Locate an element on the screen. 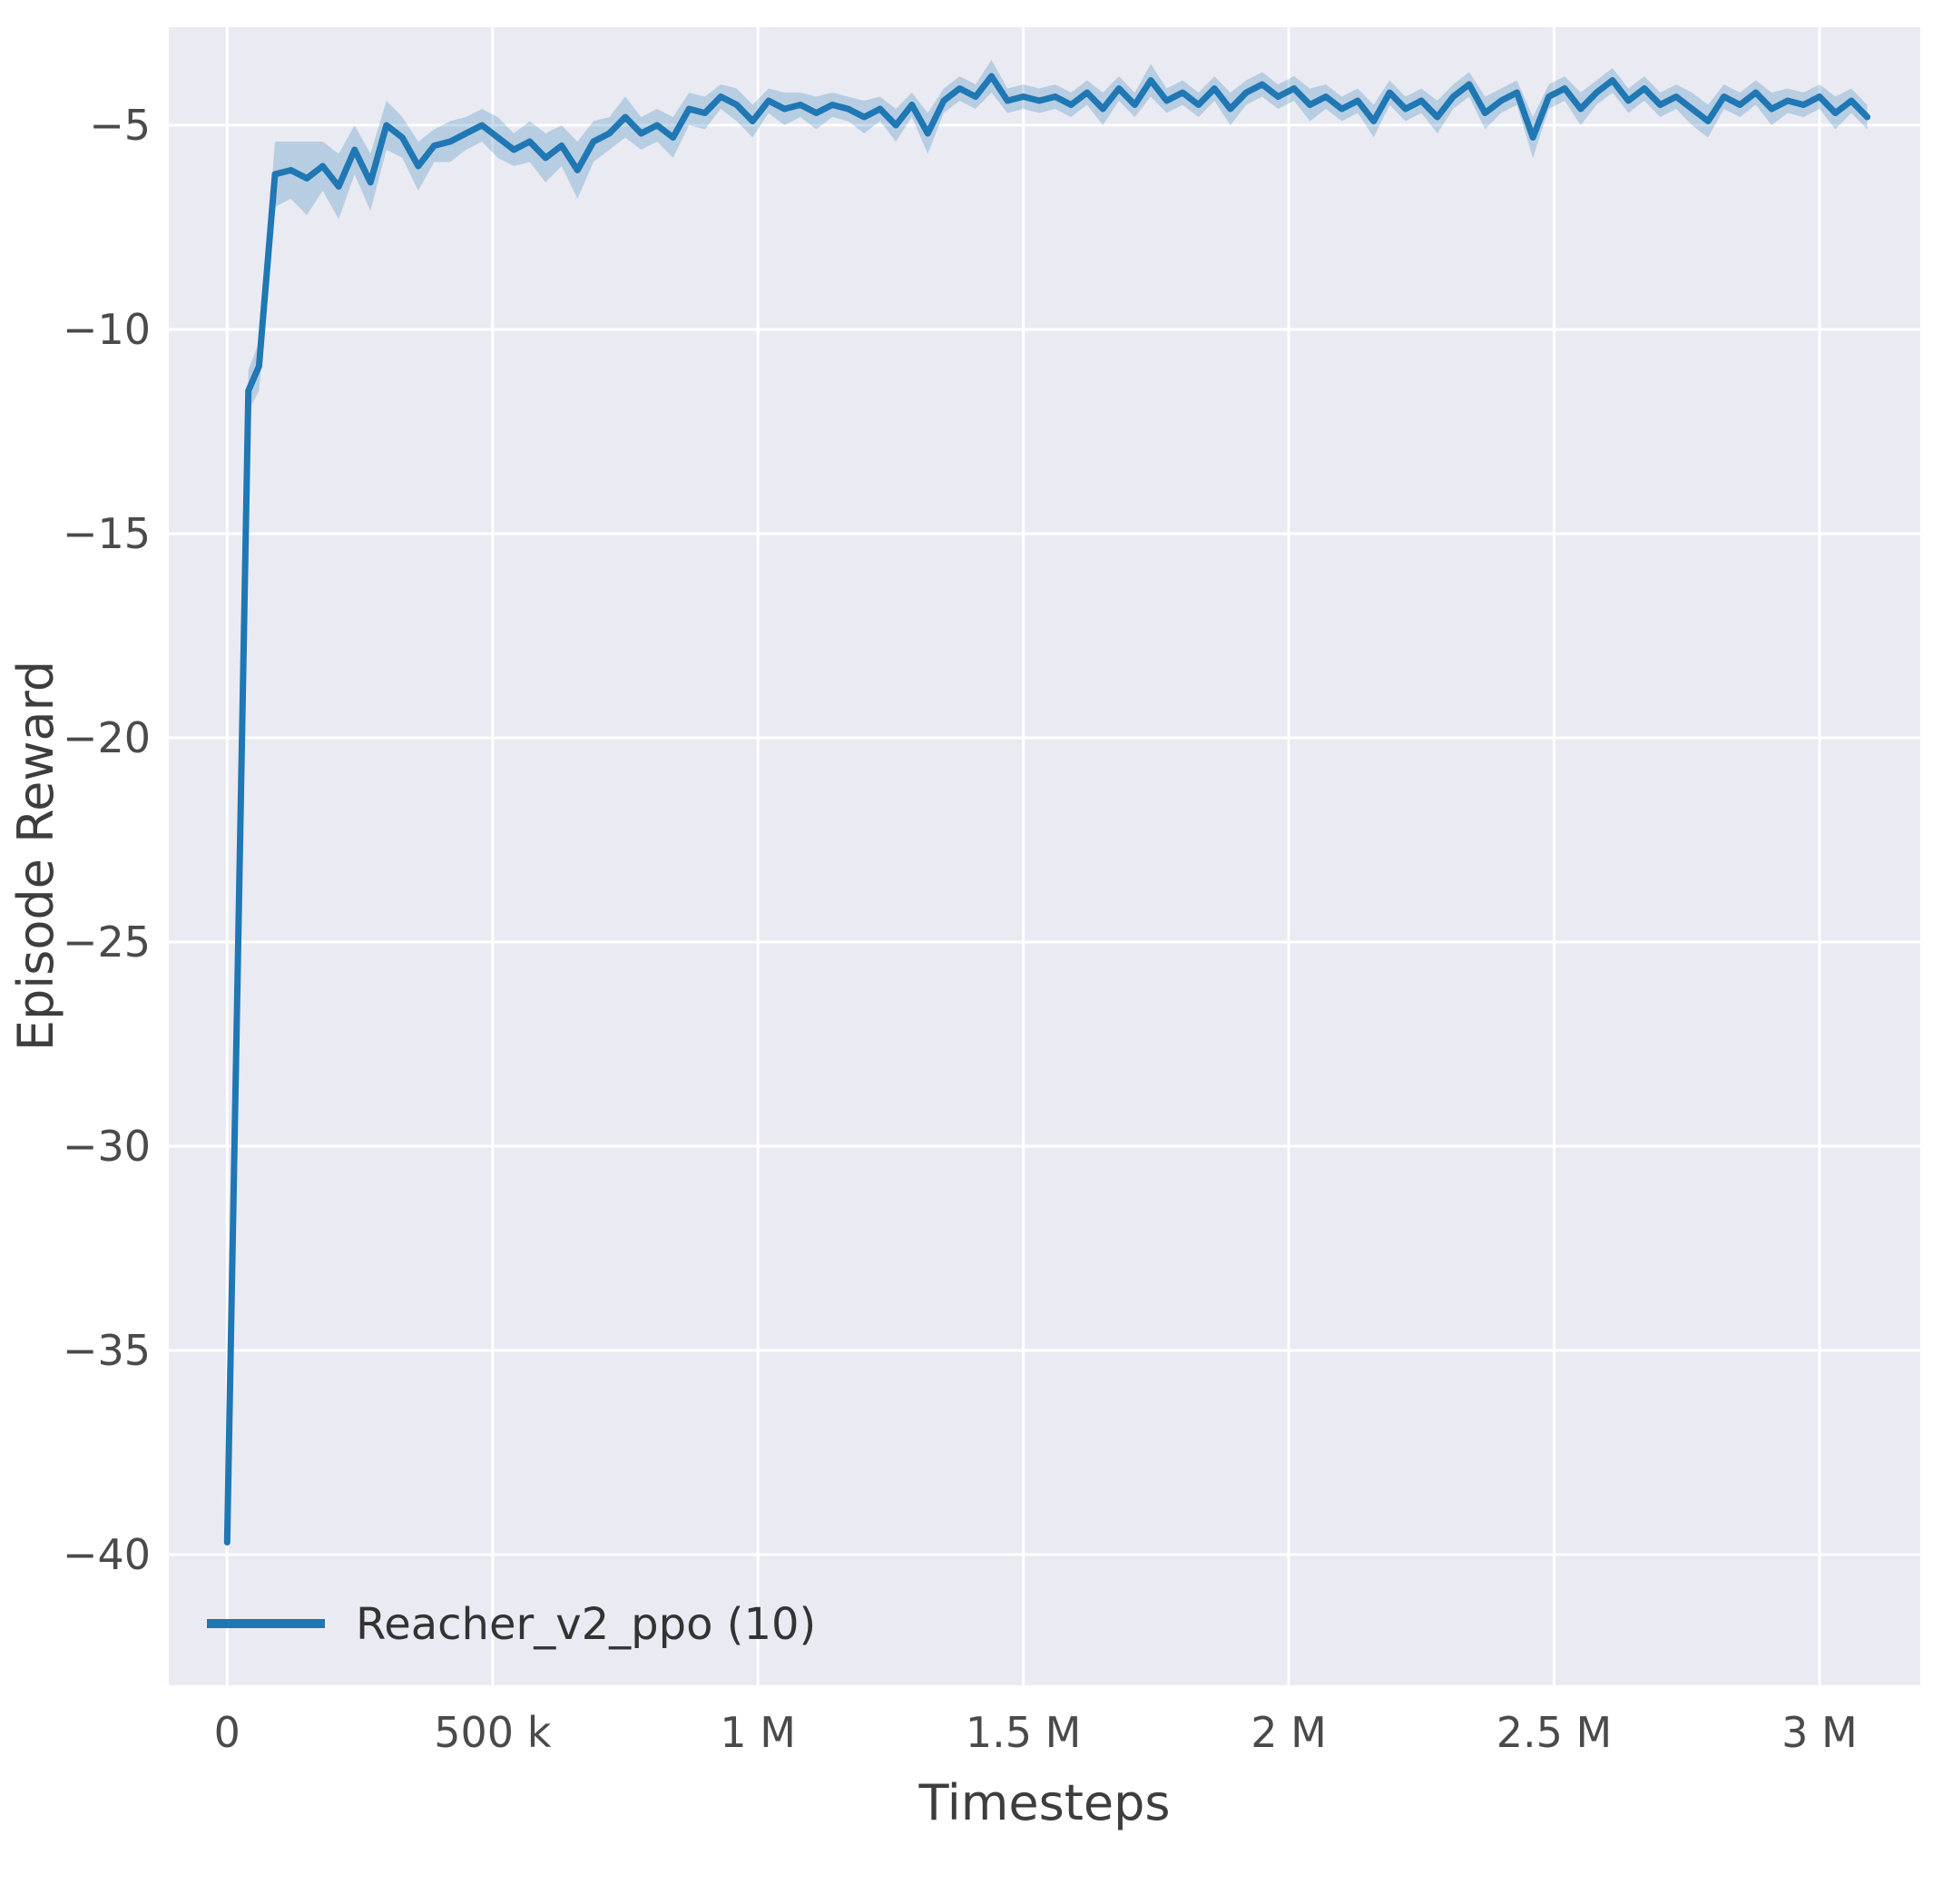 Image resolution: width=1953 pixels, height=1904 pixels. y-tick-label: −40 is located at coordinates (107, 1555).